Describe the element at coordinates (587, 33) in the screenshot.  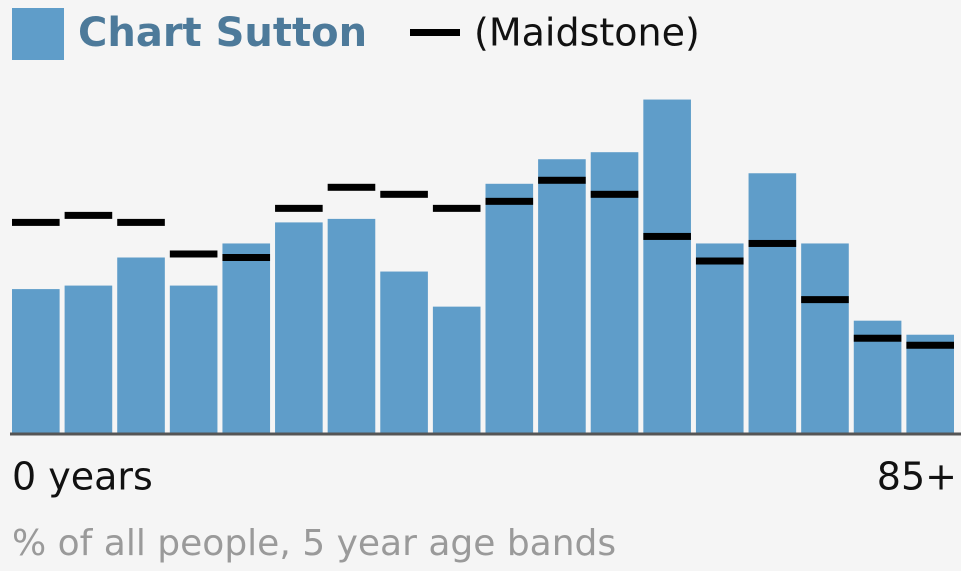
I see `legend-label: (Maidstone)` at that location.